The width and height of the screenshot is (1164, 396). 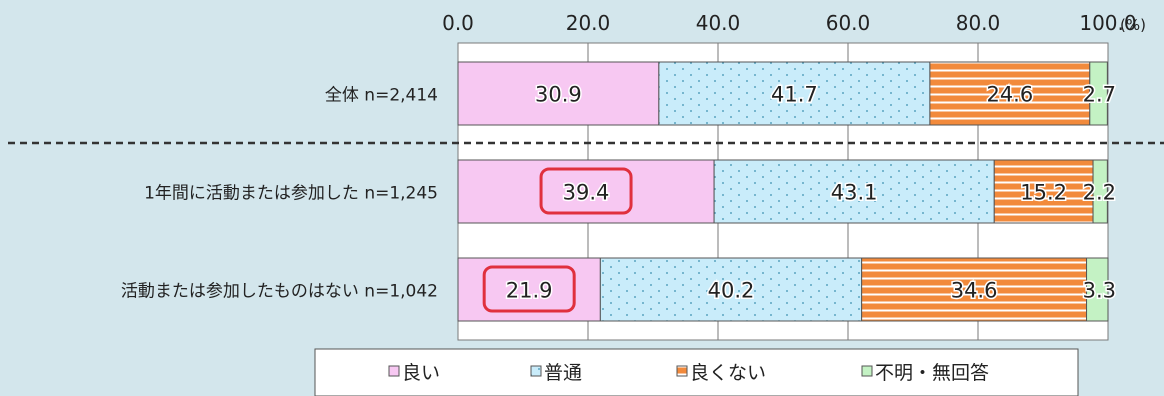 I want to click on category-label: 1年間に活動または参加した n=1,245, so click(x=291, y=194).